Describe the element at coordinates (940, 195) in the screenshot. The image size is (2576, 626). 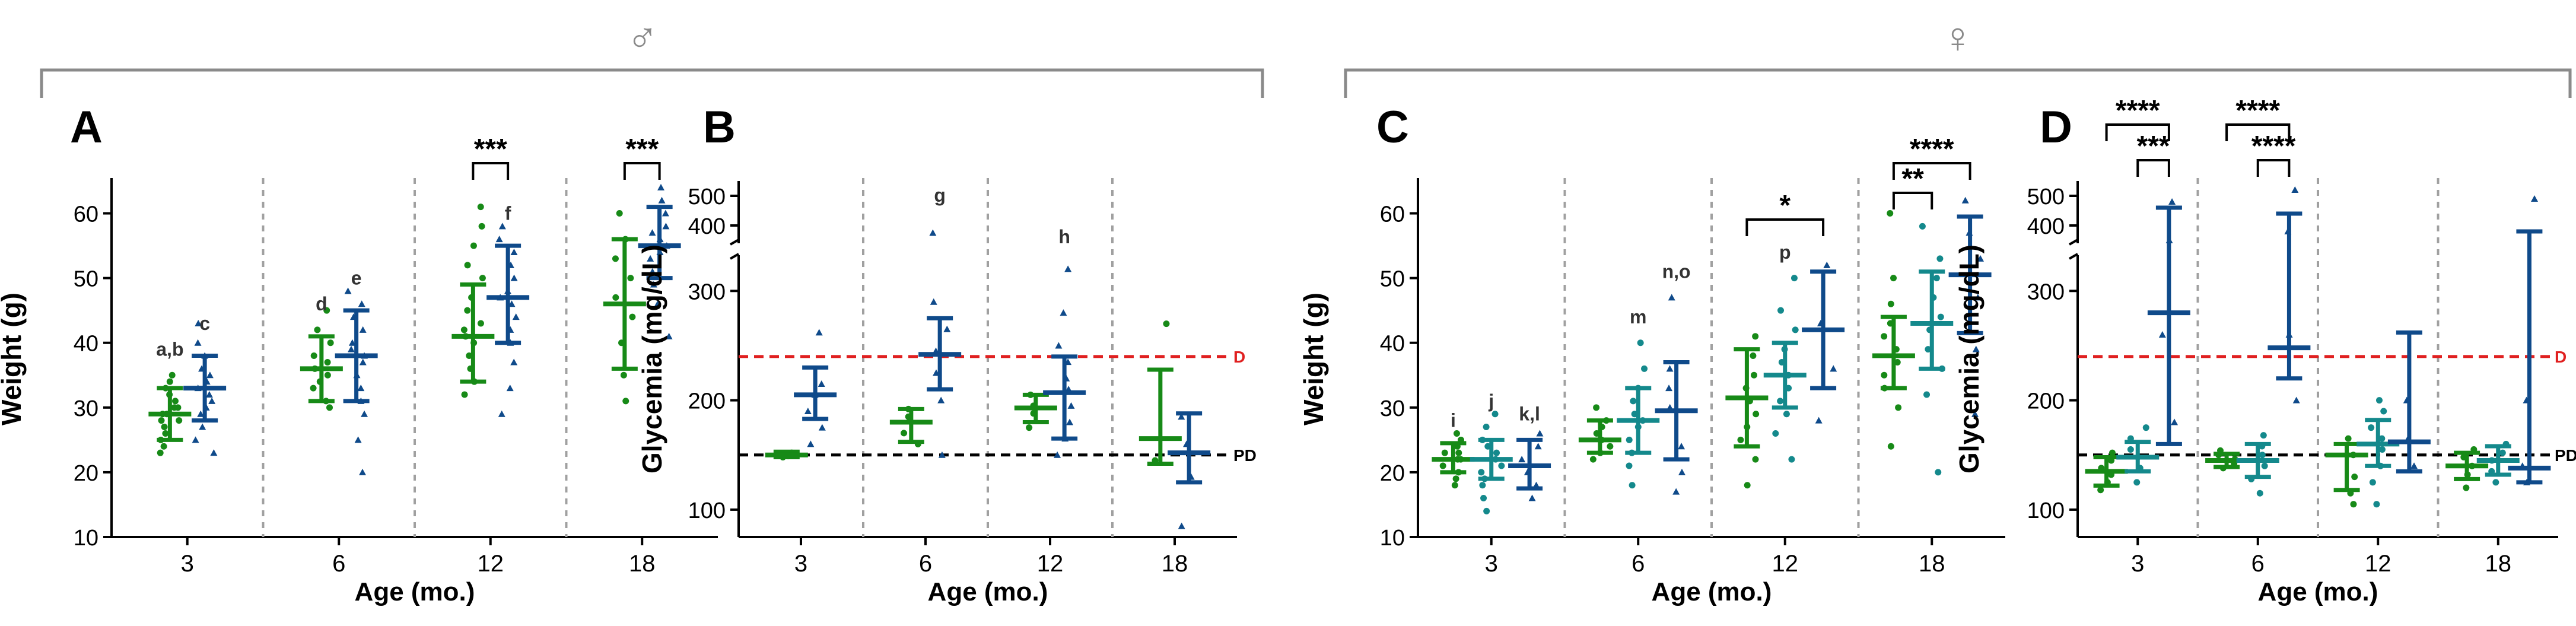
I see `group-label: g` at that location.